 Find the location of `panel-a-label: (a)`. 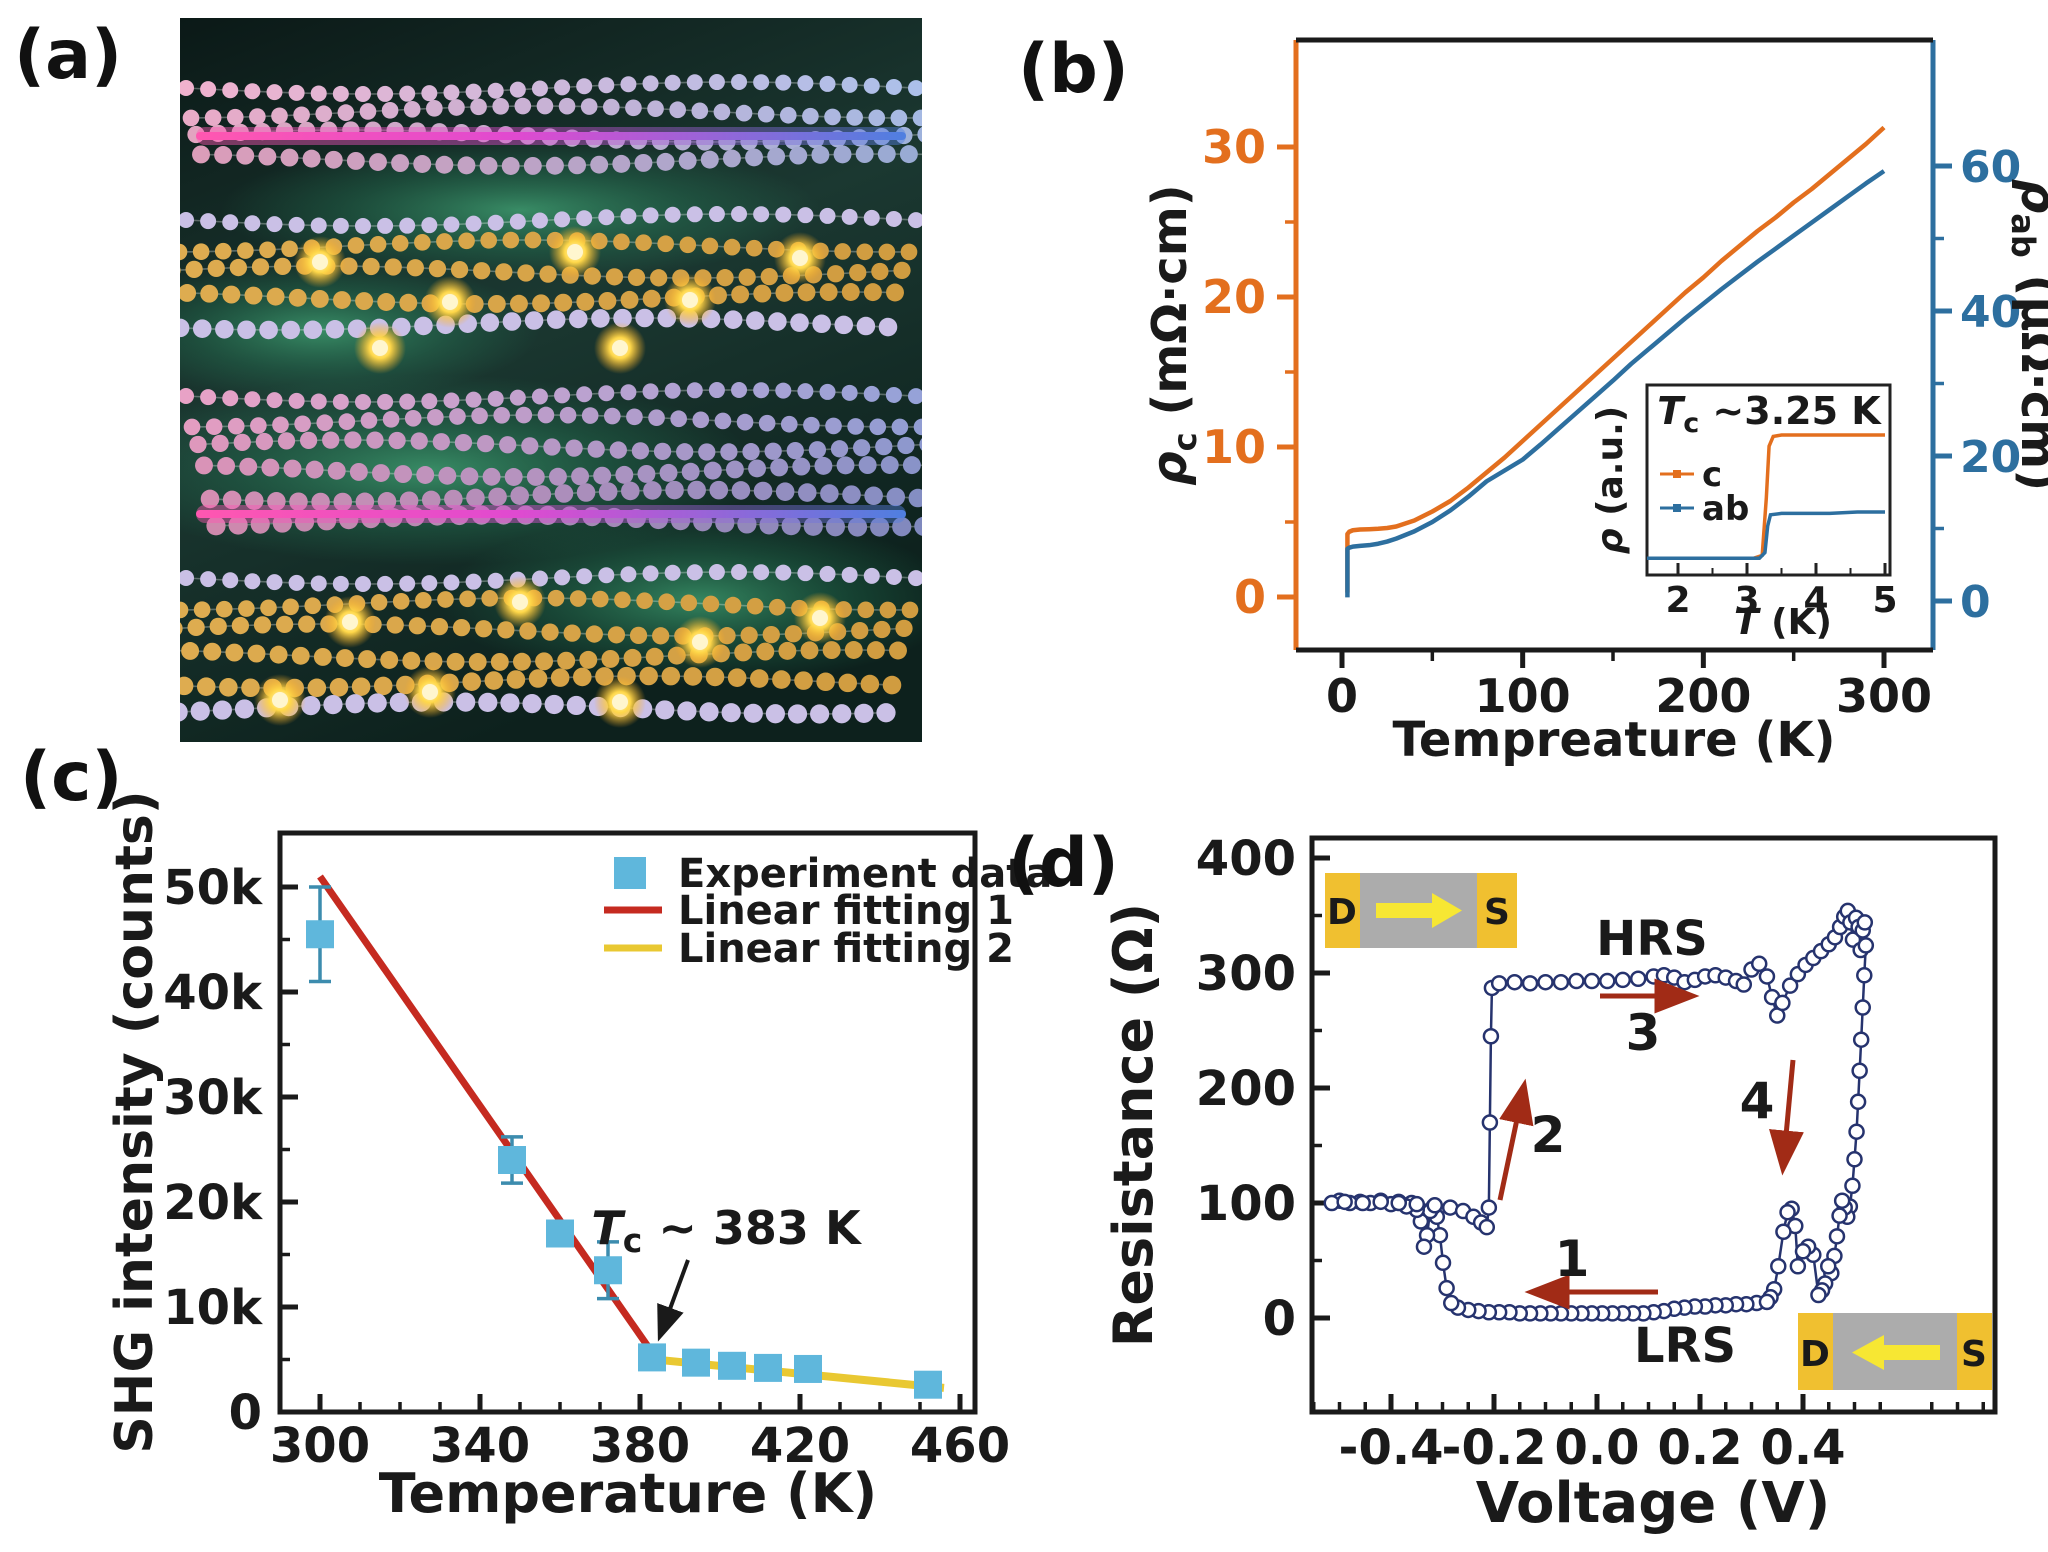

panel-a-label: (a) is located at coordinates (68, 55).